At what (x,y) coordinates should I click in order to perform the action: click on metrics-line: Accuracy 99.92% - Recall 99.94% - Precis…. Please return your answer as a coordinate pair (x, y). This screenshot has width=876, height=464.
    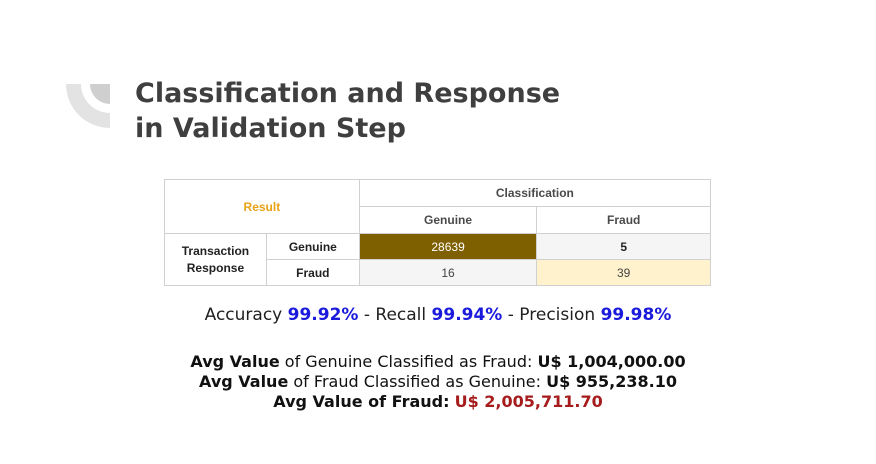
    Looking at the image, I should click on (438, 315).